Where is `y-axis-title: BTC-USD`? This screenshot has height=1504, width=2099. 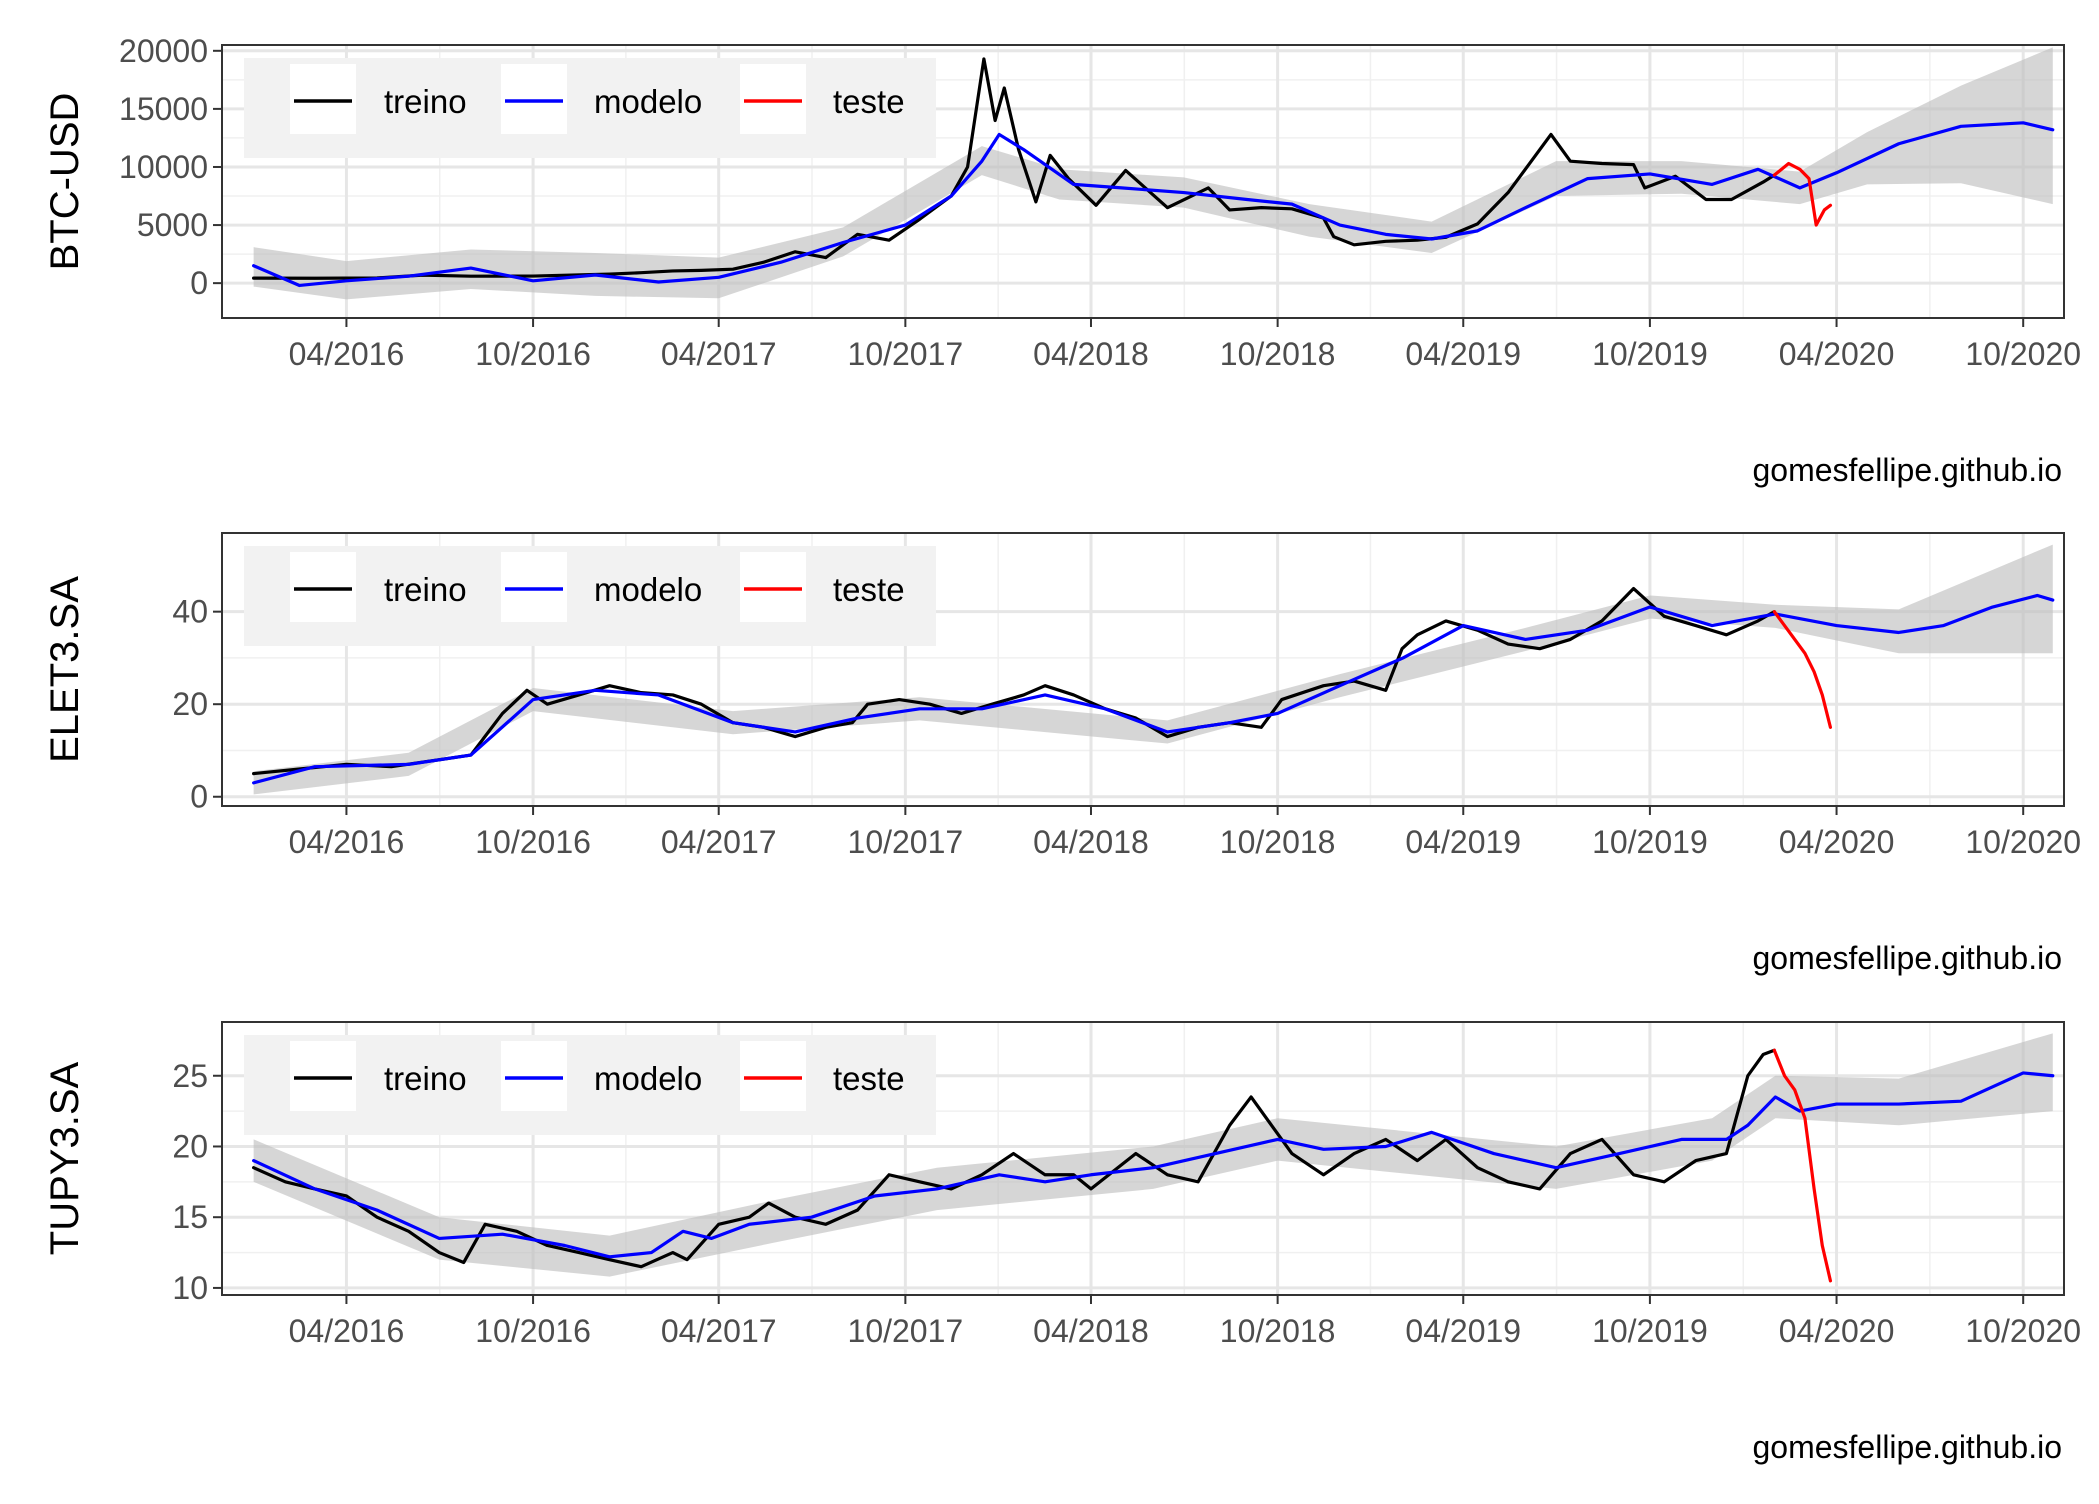
y-axis-title: BTC-USD is located at coordinates (65, 182).